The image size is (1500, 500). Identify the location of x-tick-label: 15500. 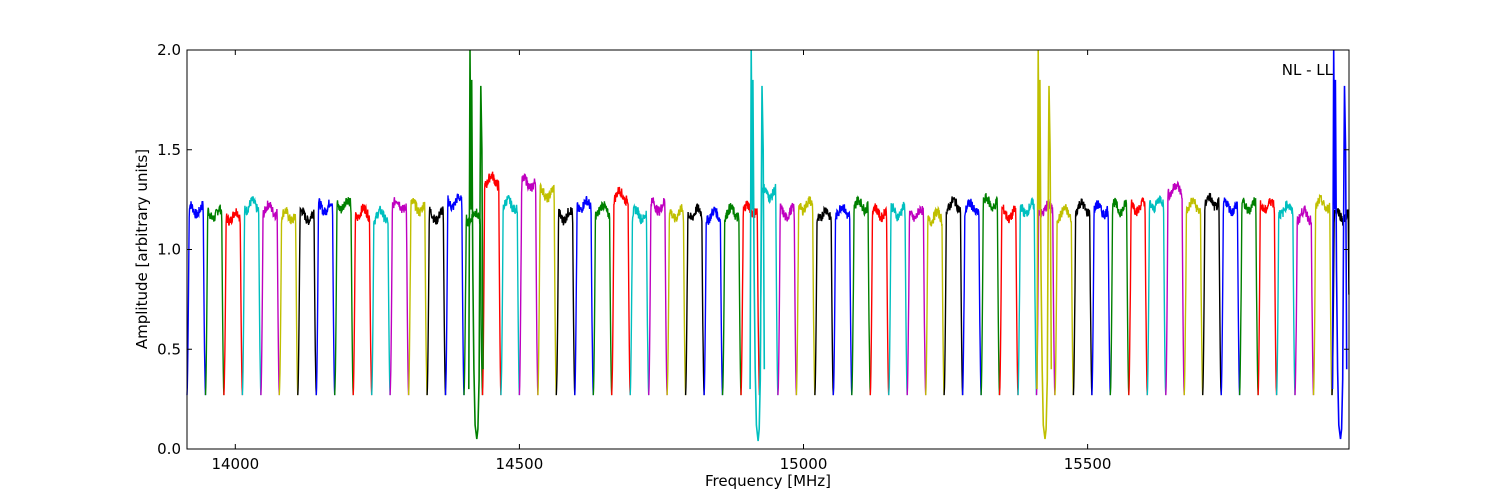
(1088, 464).